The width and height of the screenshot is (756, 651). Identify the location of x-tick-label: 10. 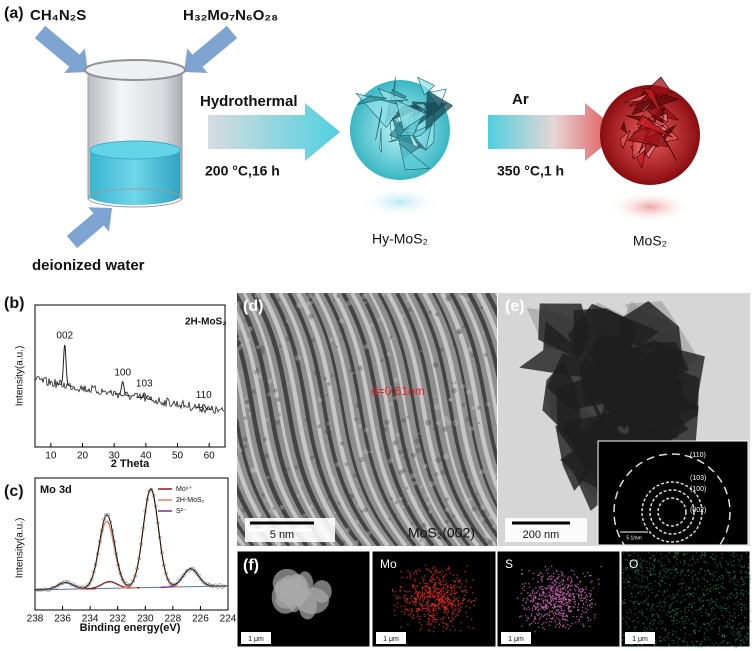
(51, 456).